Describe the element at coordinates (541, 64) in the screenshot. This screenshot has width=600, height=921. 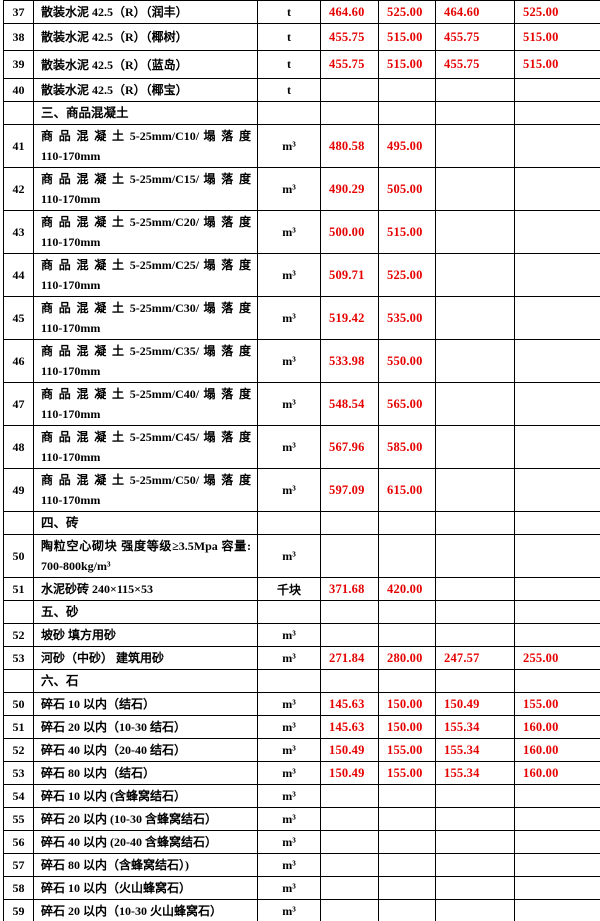
I see `price-value-4: 515.00` at that location.